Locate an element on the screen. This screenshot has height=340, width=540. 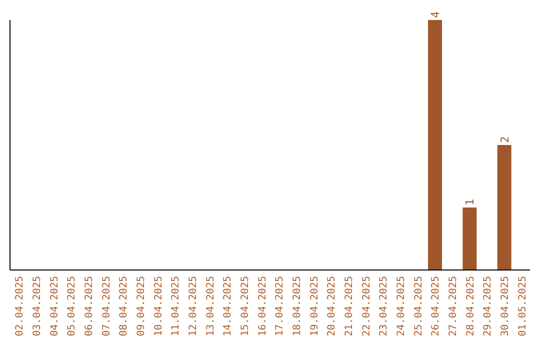
x-tick-label: 09.04.2025 is located at coordinates (141, 306).